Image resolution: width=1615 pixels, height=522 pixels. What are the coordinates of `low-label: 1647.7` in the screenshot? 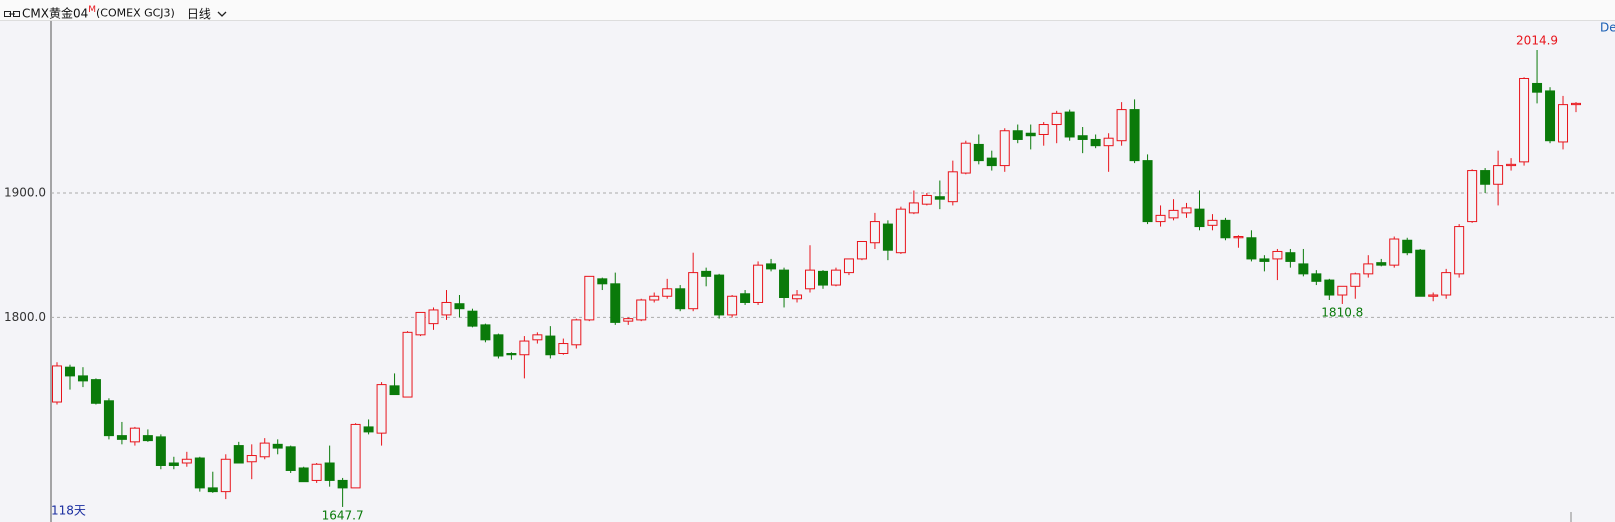 It's located at (343, 515).